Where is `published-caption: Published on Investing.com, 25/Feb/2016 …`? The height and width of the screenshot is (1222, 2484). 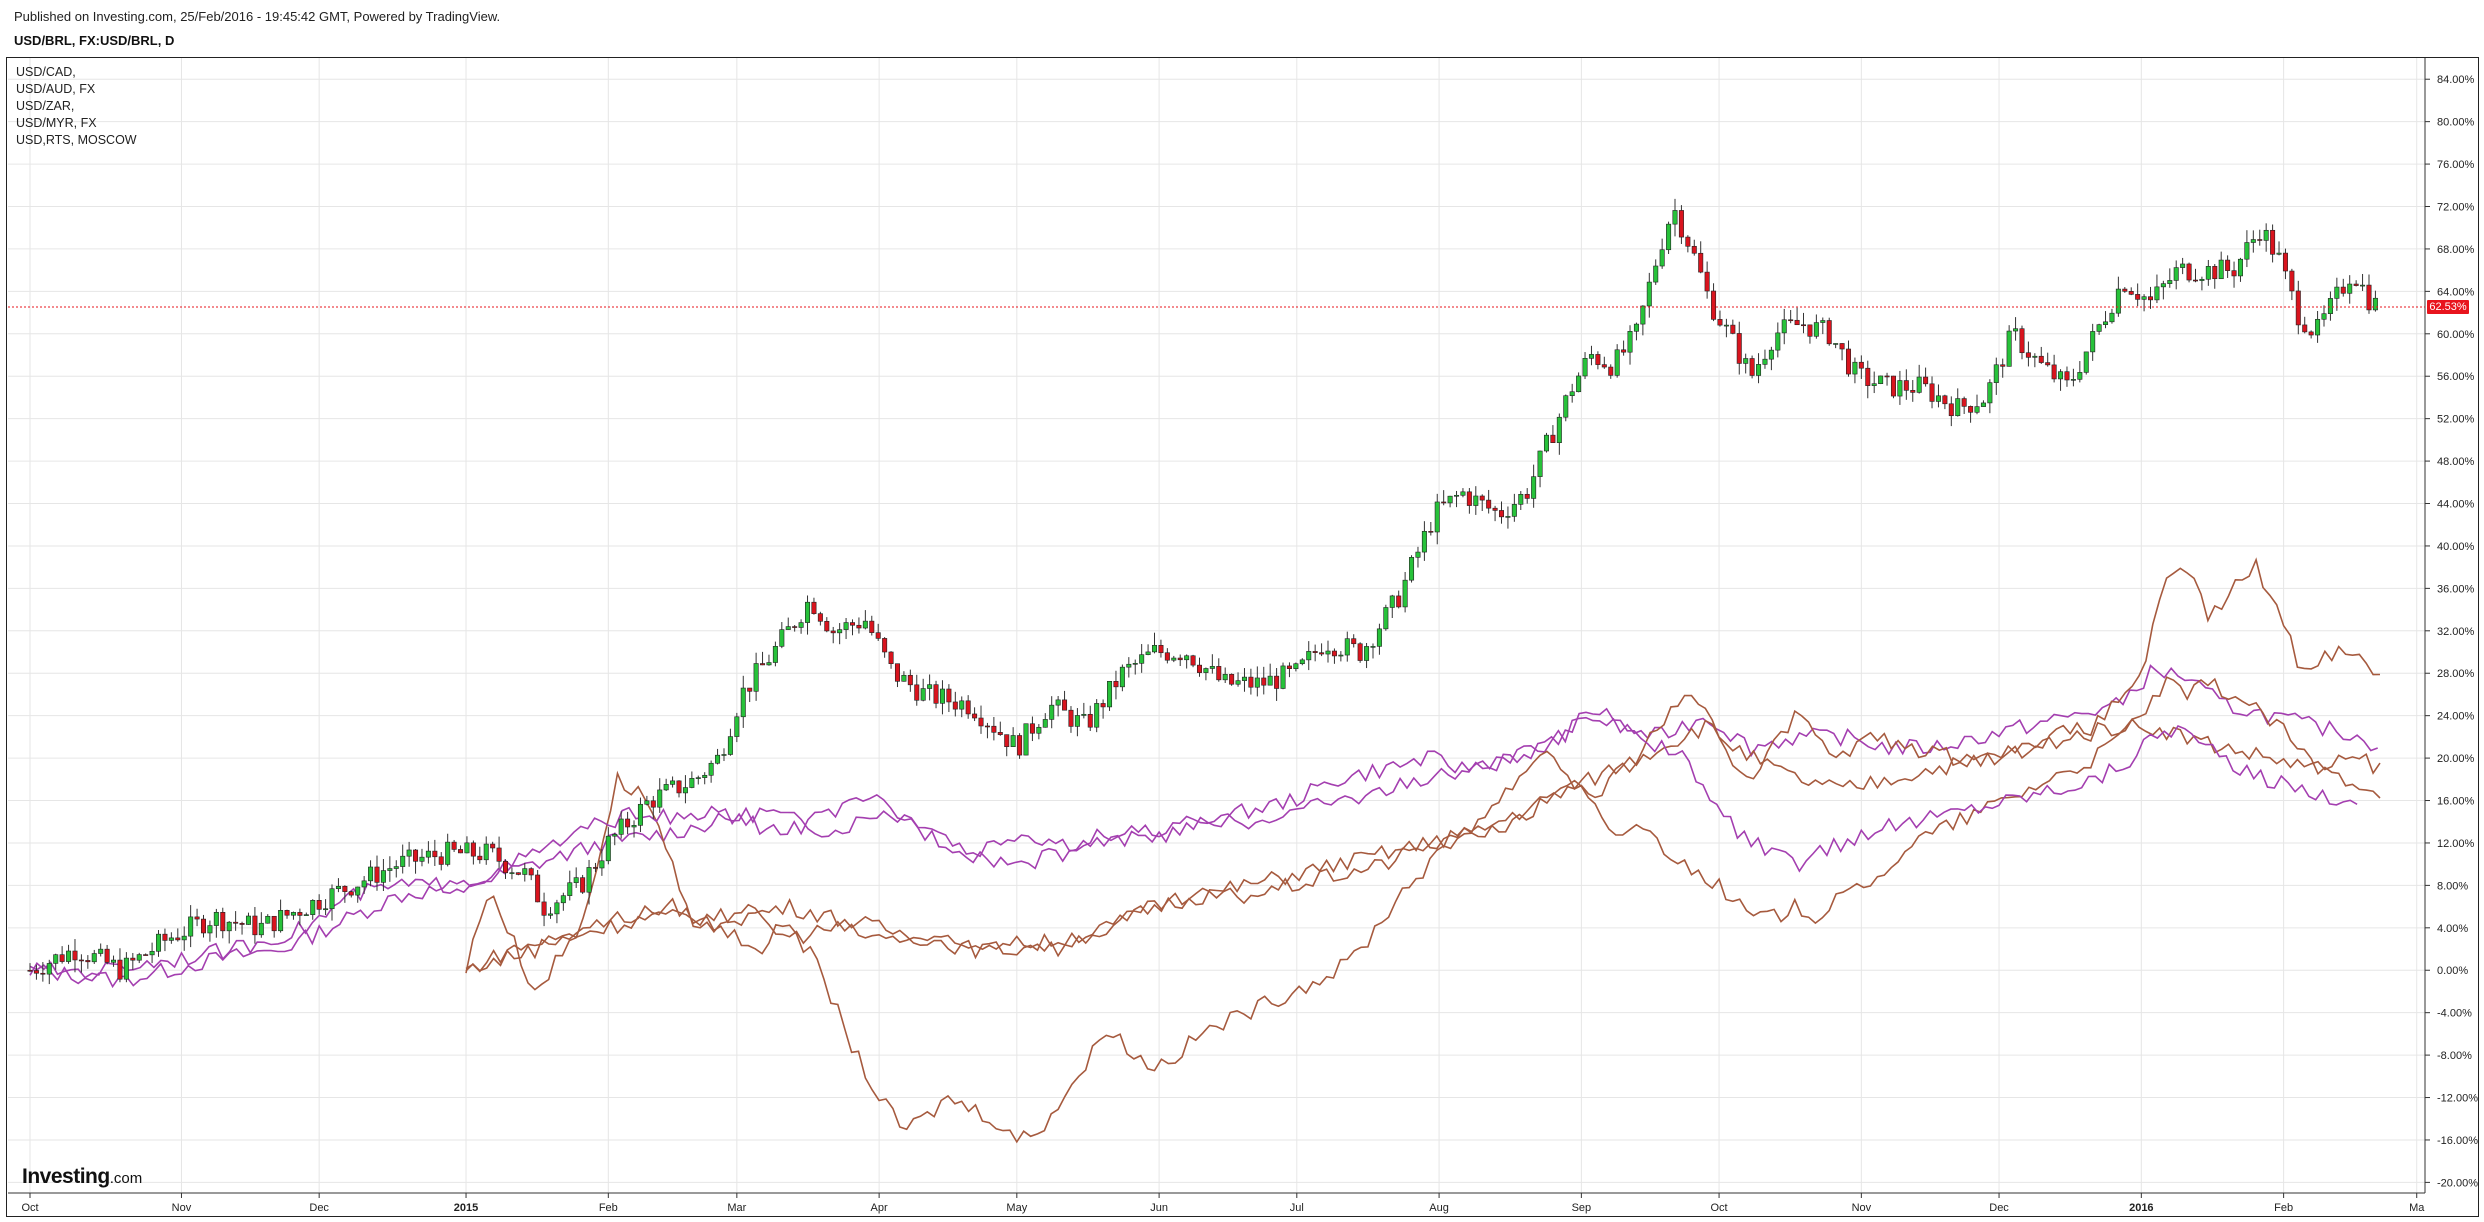 published-caption: Published on Investing.com, 25/Feb/2016 … is located at coordinates (257, 16).